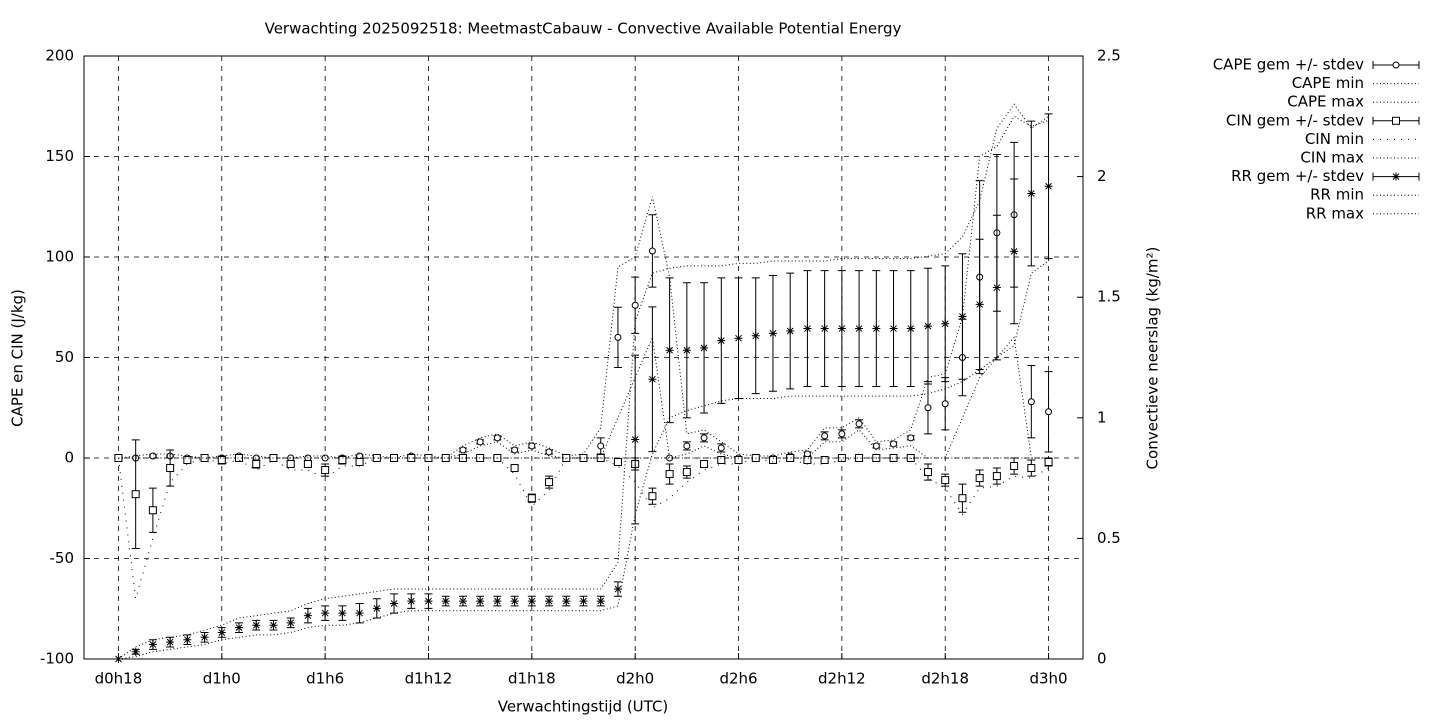 Image resolution: width=1440 pixels, height=720 pixels. Describe the element at coordinates (945, 679) in the screenshot. I see `x-tick-label: d2h18` at that location.